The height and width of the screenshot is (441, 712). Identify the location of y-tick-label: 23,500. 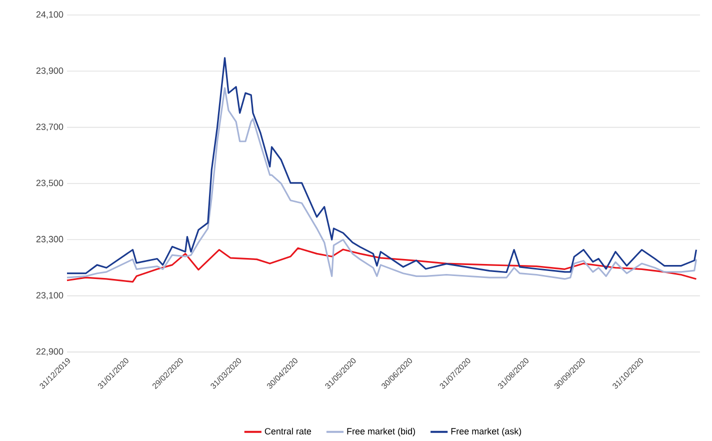
(50, 184).